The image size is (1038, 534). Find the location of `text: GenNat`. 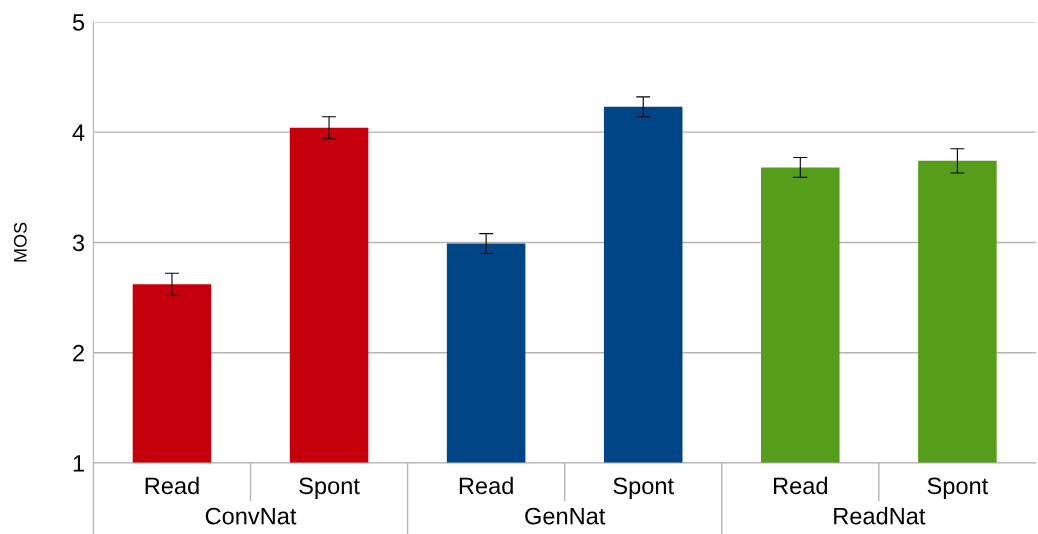

text: GenNat is located at coordinates (565, 516).